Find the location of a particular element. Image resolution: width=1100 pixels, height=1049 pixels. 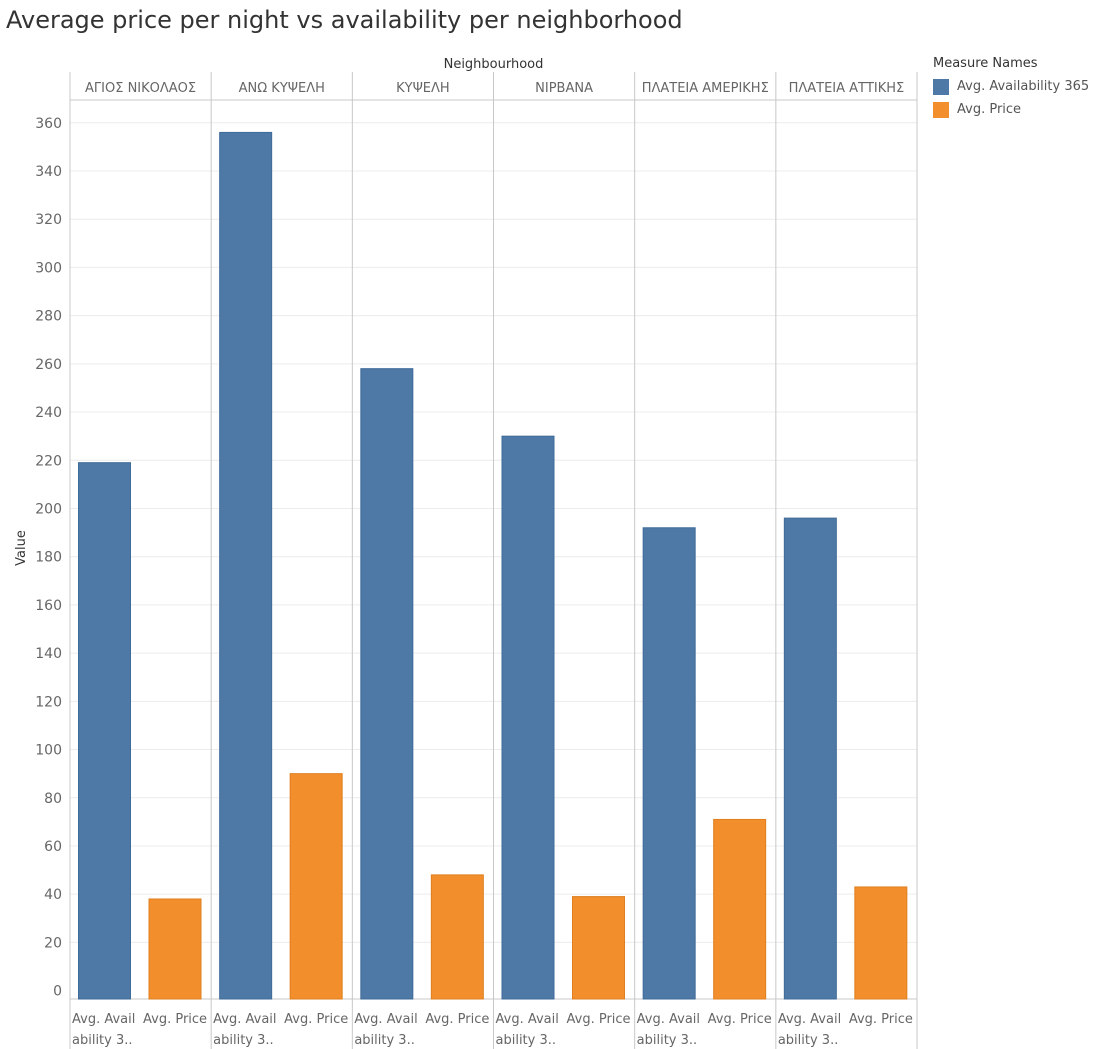

y-tick-label: 240 is located at coordinates (48, 413).